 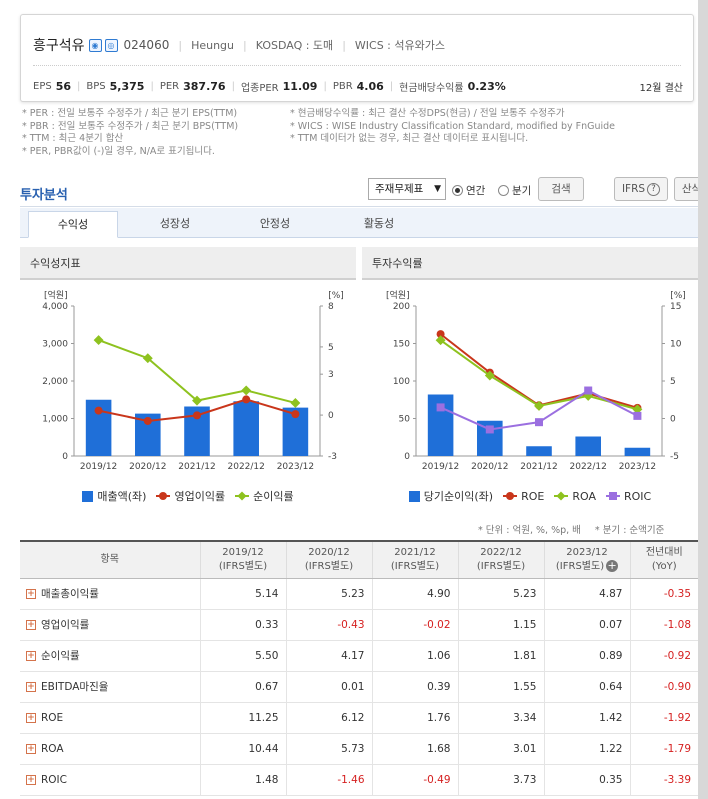 What do you see at coordinates (110, 656) in the screenshot?
I see `row-label-cell: + 순이익률` at bounding box center [110, 656].